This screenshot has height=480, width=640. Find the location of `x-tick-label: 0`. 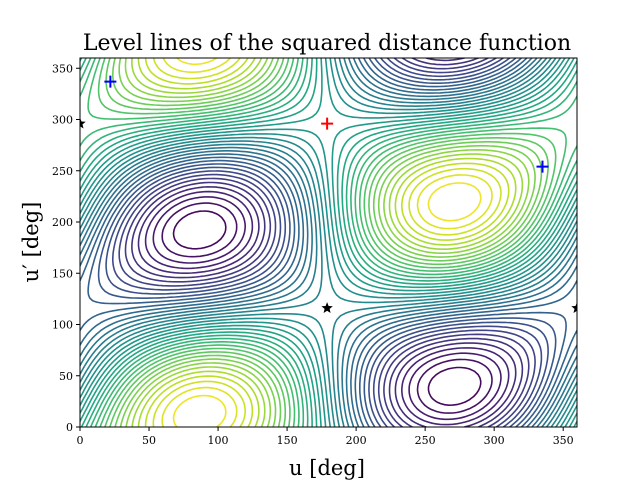

x-tick-label: 0 is located at coordinates (80, 440).